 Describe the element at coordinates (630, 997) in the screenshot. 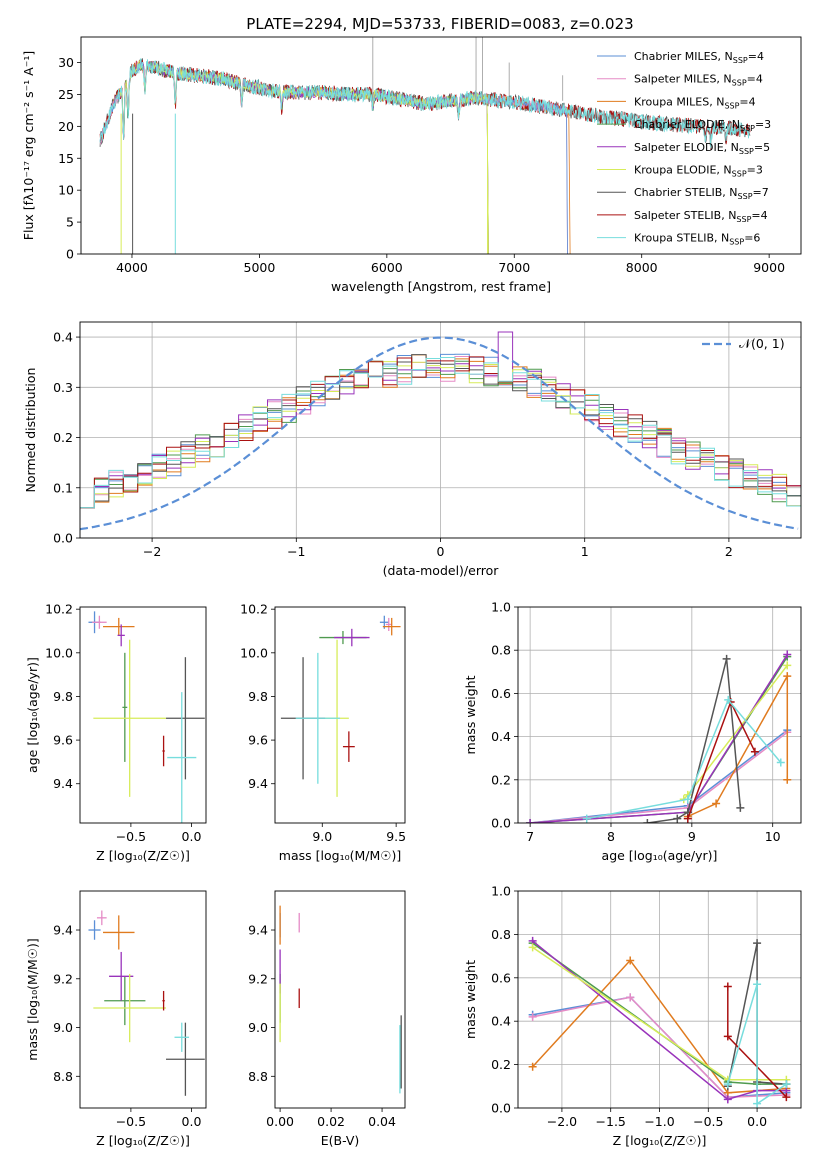

I see `marker-salpeter_miles` at that location.